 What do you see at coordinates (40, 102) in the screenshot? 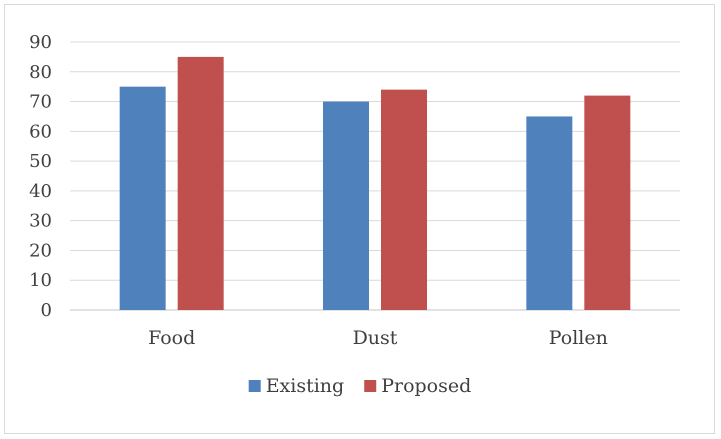
I see `y-tick-label: 70` at bounding box center [40, 102].